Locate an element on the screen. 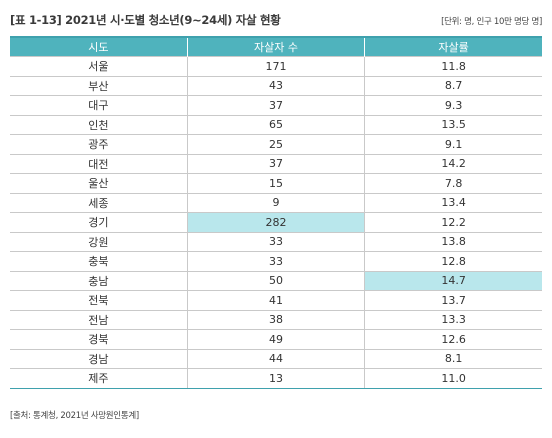  cell-count: 15 is located at coordinates (275, 183).